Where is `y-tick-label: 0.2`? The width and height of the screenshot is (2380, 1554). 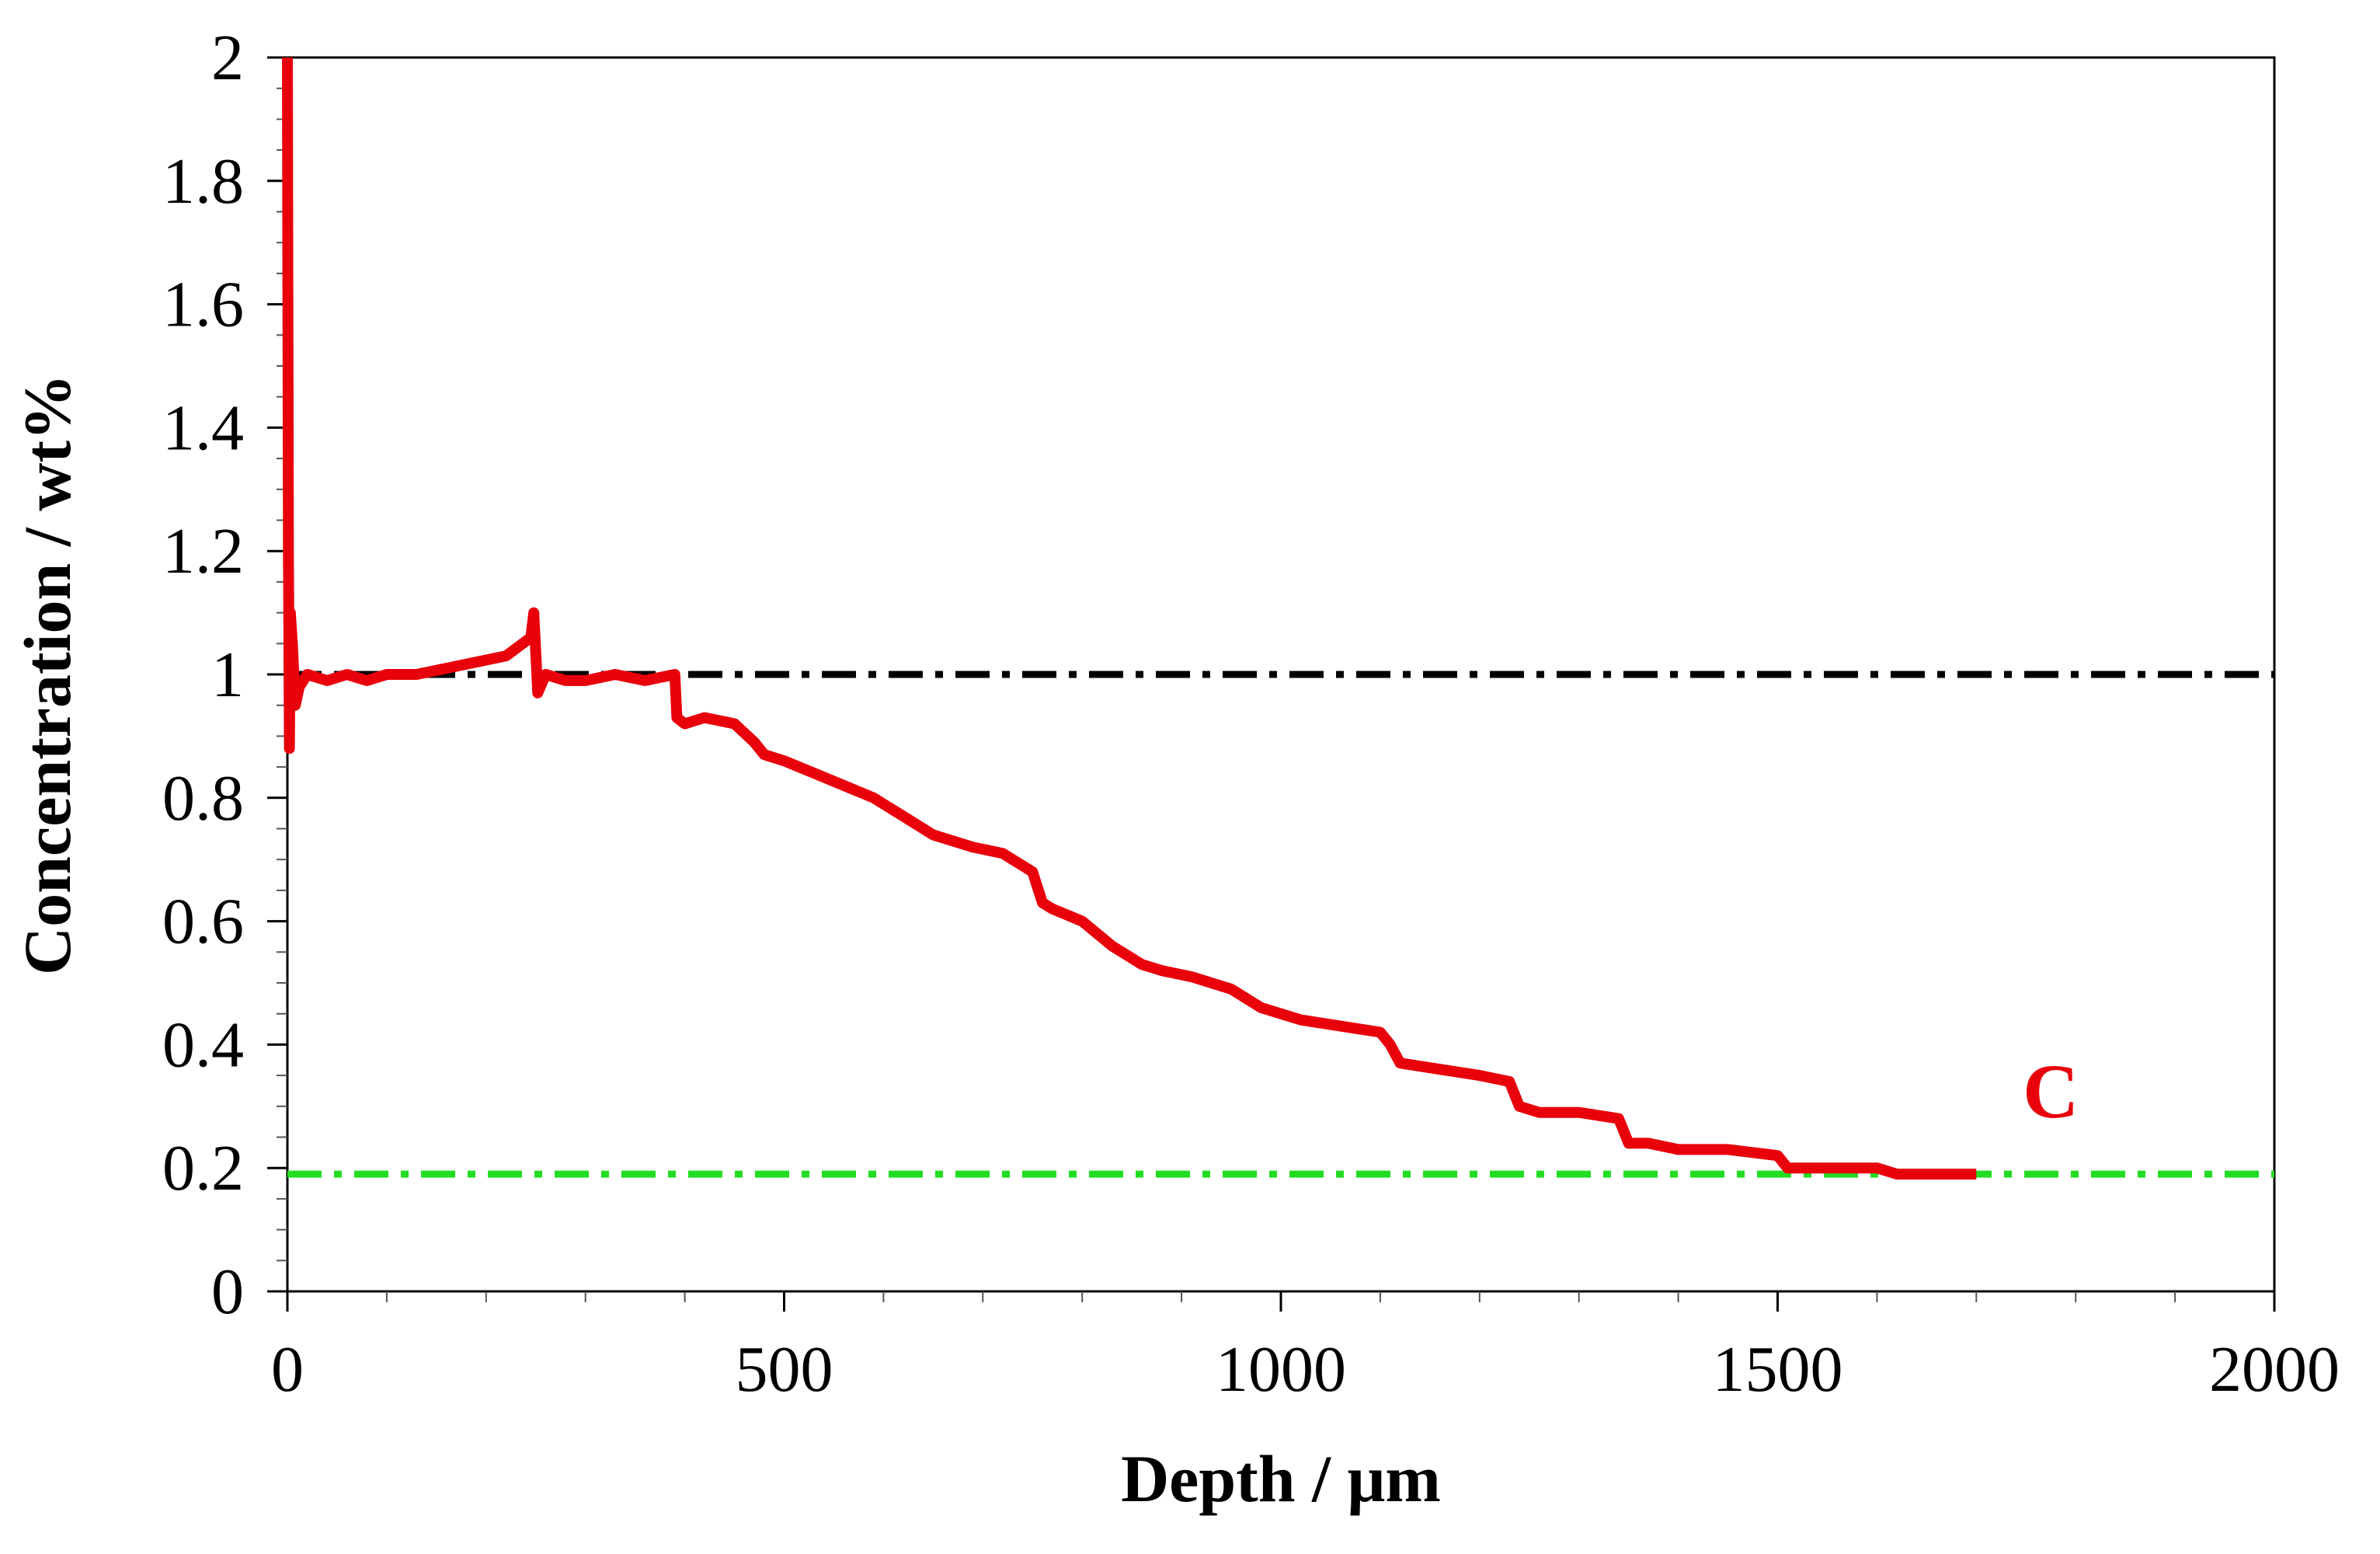
y-tick-label: 0.2 is located at coordinates (203, 1168).